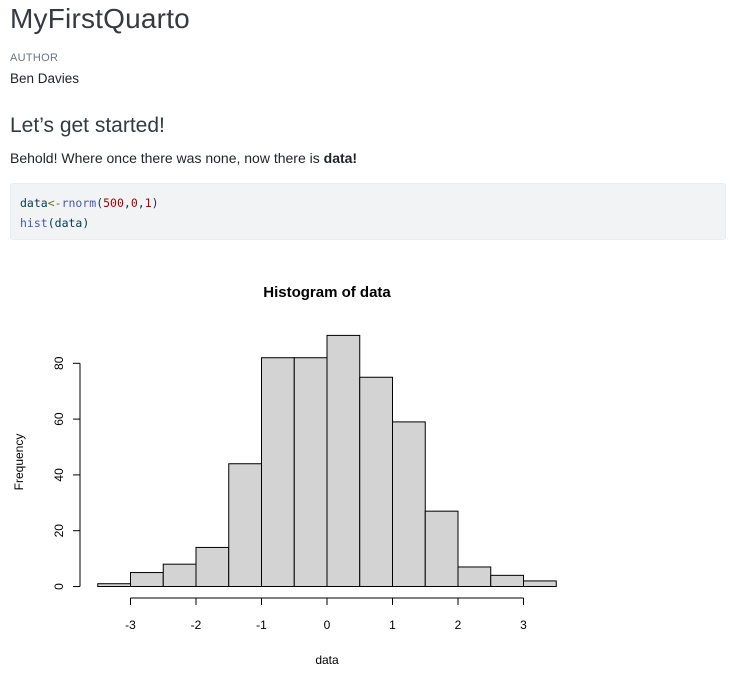  What do you see at coordinates (59, 475) in the screenshot?
I see `y-tick-label: 40` at bounding box center [59, 475].